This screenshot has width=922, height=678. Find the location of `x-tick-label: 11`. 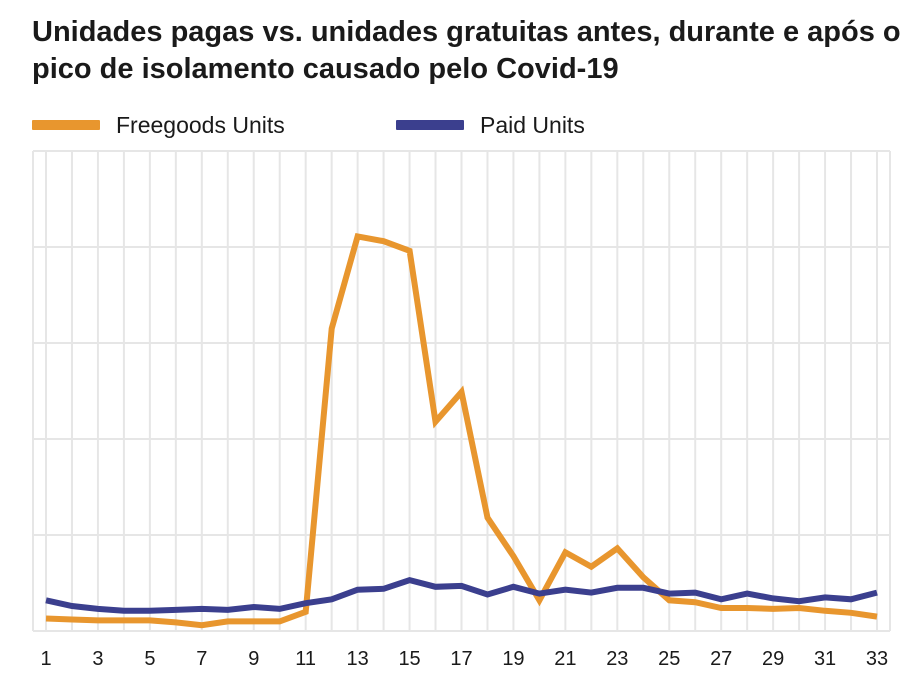

x-tick-label: 11 is located at coordinates (305, 659).